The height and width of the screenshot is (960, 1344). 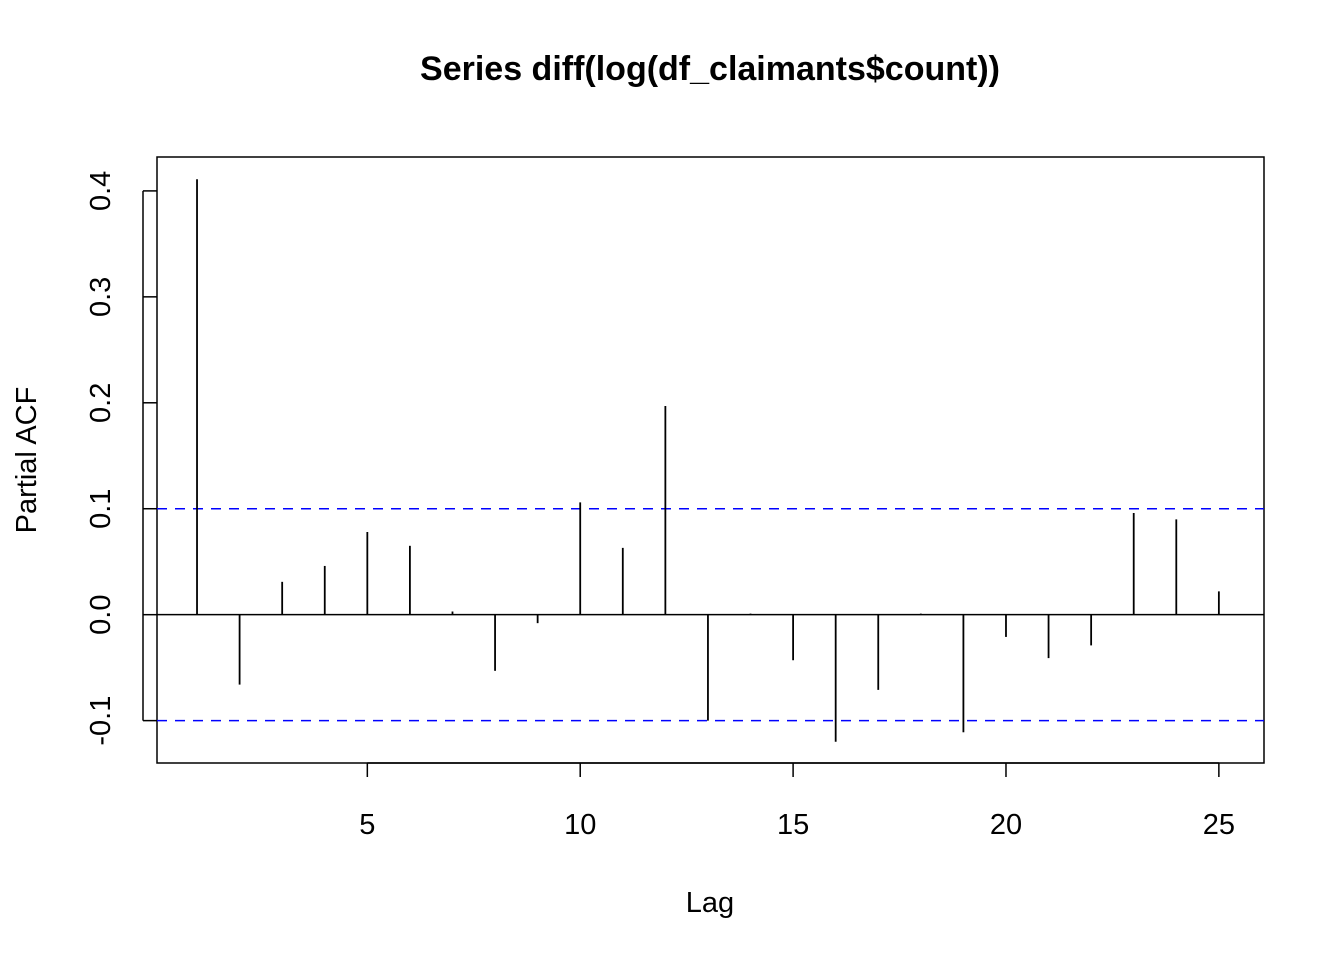 What do you see at coordinates (27, 460) in the screenshot?
I see `y-axis-label: Partial ACF` at bounding box center [27, 460].